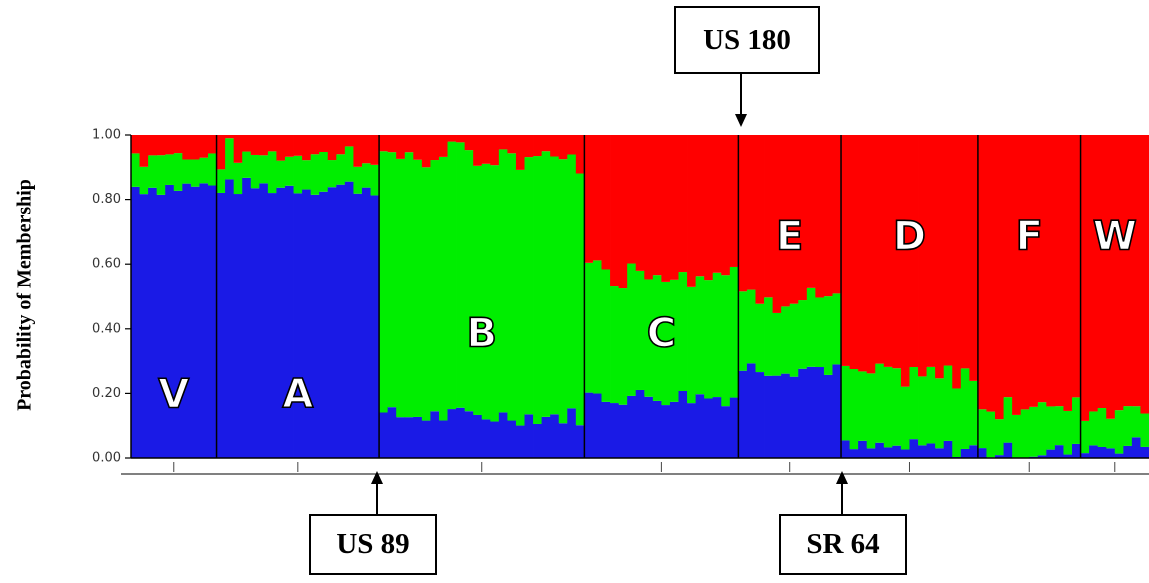 This screenshot has height=583, width=1149. Describe the element at coordinates (106, 135) in the screenshot. I see `y-tick-label: 1.00` at that location.